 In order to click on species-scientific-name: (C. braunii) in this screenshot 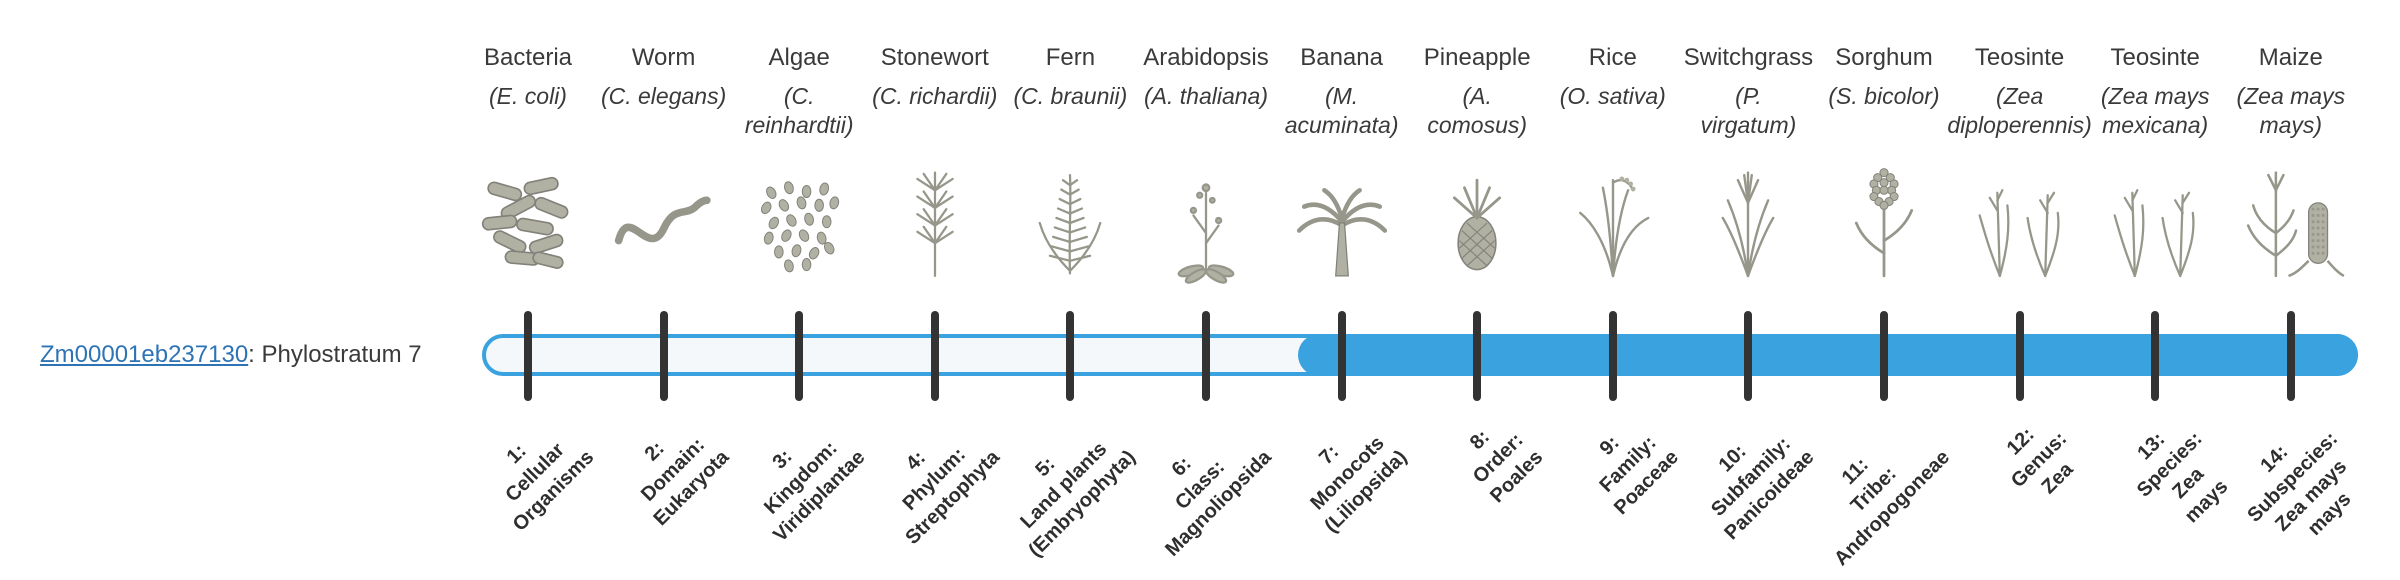, I will do `click(1070, 96)`.